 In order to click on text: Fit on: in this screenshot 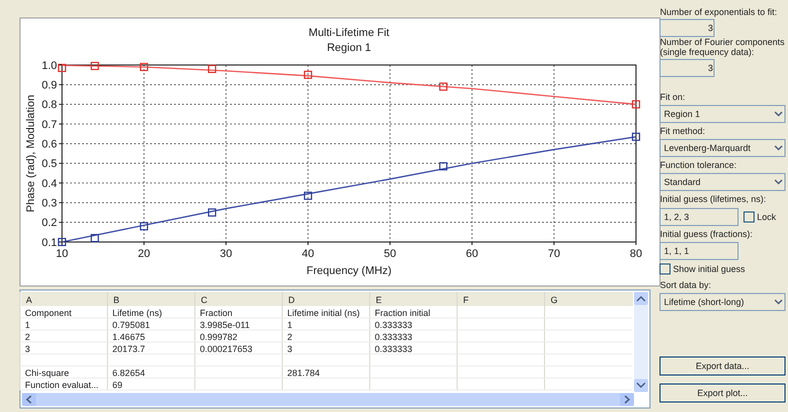, I will do `click(673, 97)`.